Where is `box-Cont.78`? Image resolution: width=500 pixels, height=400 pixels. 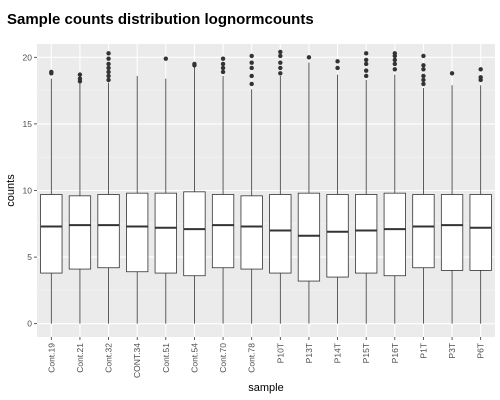
box-Cont.78 is located at coordinates (251, 188).